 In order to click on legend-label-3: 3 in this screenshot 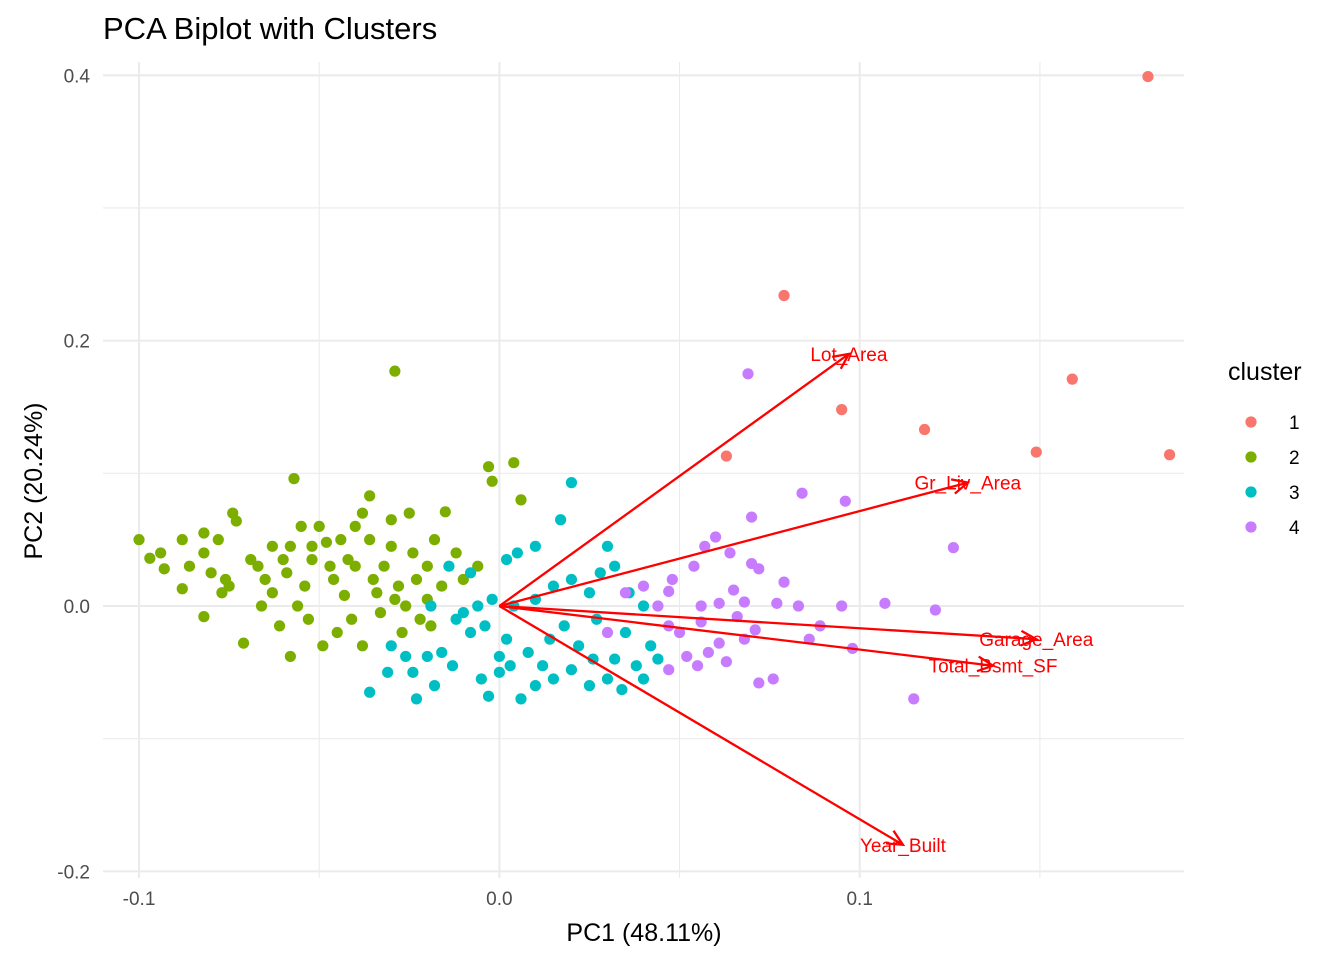, I will do `click(1294, 493)`.